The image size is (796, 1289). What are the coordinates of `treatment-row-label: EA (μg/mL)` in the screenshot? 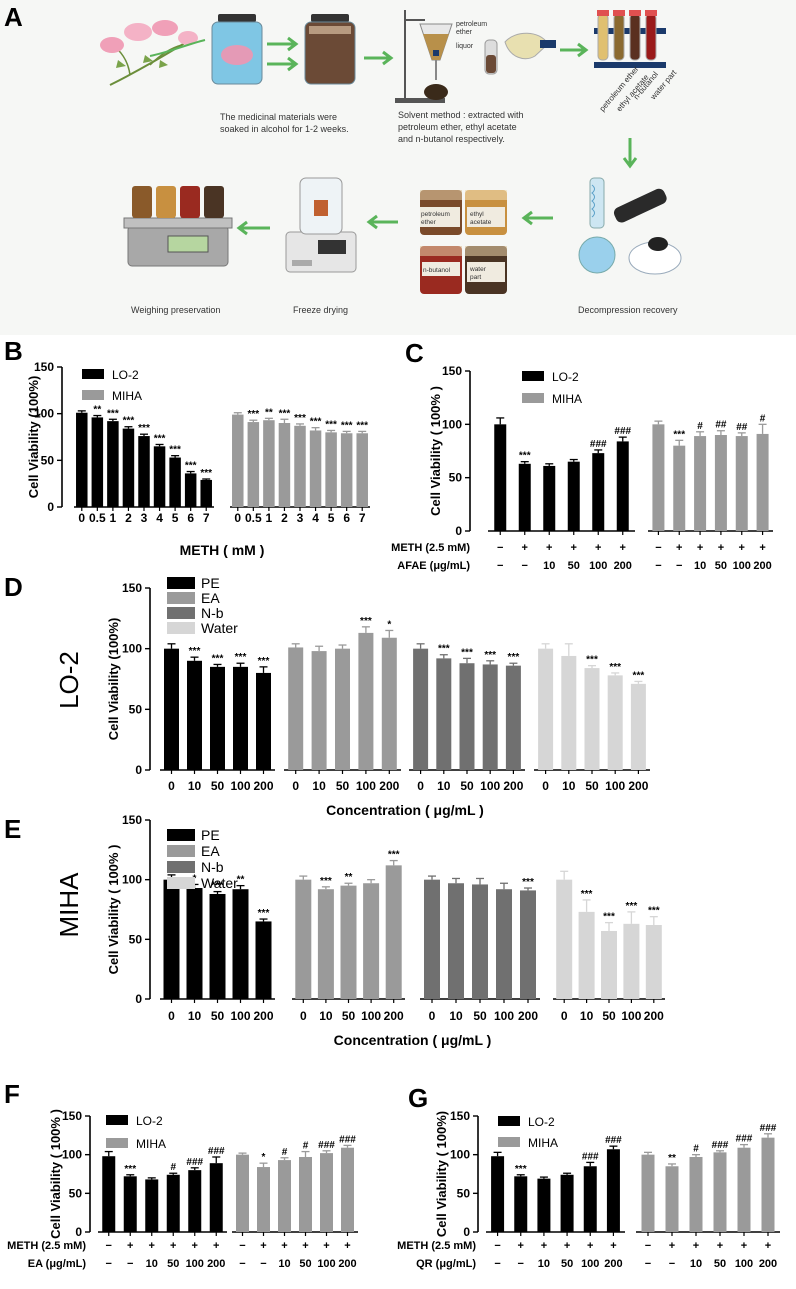 It's located at (57, 1264).